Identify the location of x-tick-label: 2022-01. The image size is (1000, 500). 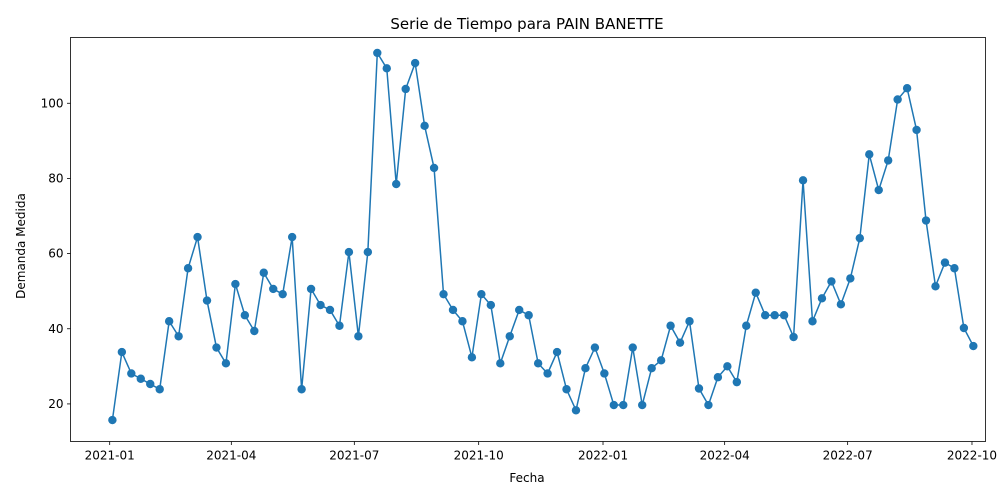
(603, 456).